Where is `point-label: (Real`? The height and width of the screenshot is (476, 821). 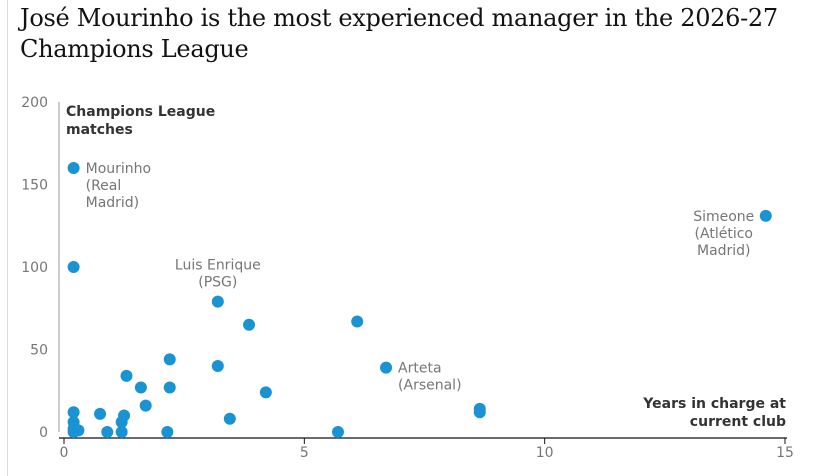 point-label: (Real is located at coordinates (104, 186).